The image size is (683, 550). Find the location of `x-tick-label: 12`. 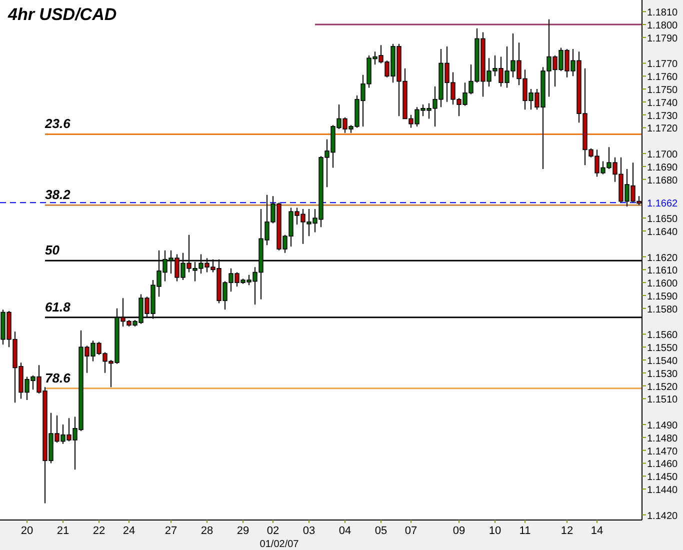

x-tick-label: 12 is located at coordinates (567, 531).